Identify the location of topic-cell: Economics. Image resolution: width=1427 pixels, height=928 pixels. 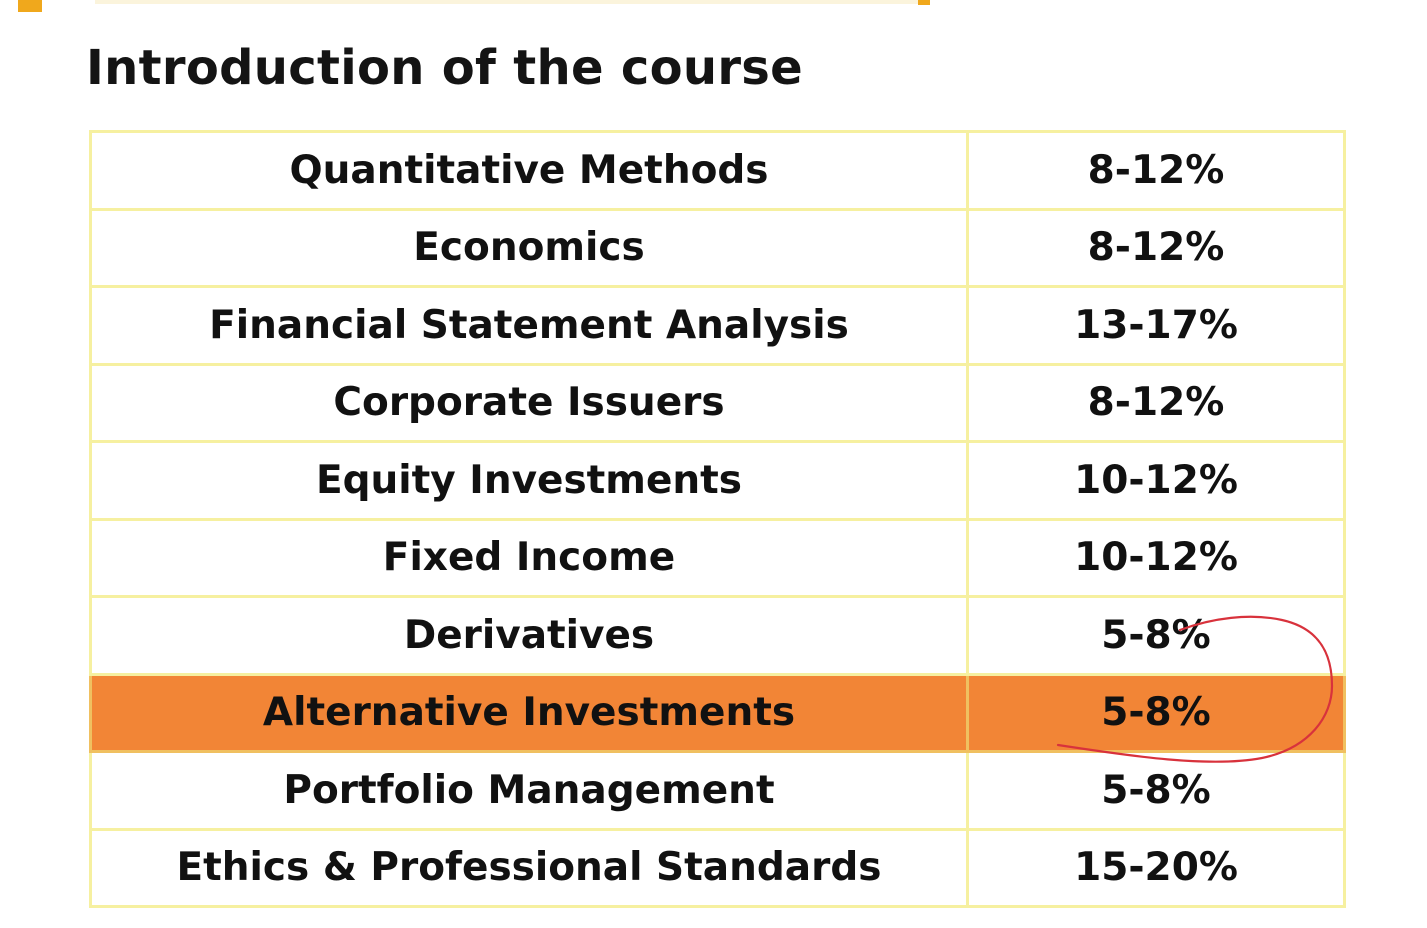
(529, 247).